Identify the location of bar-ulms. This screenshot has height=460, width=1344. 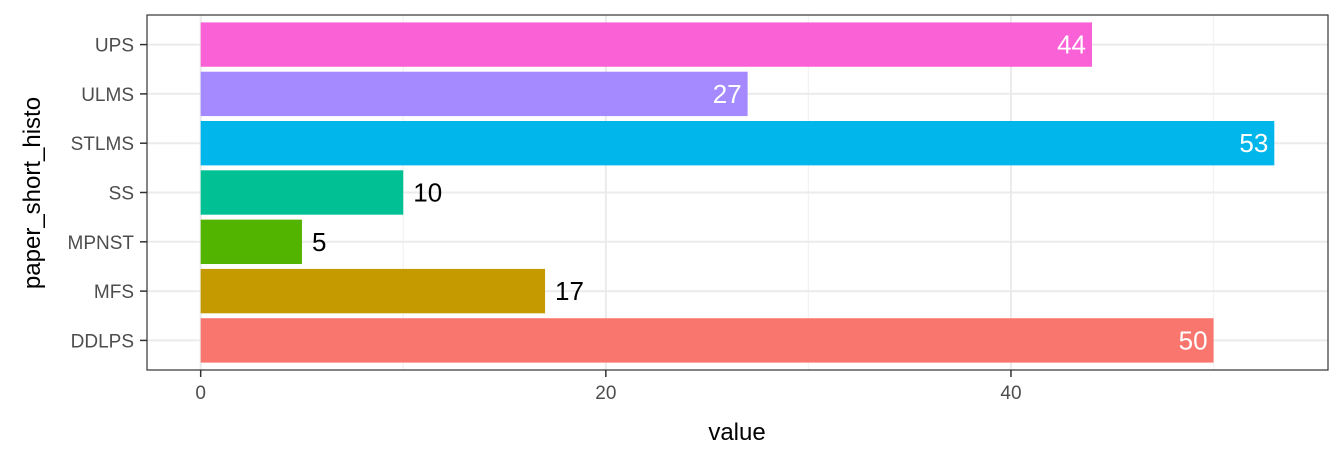
(474, 94).